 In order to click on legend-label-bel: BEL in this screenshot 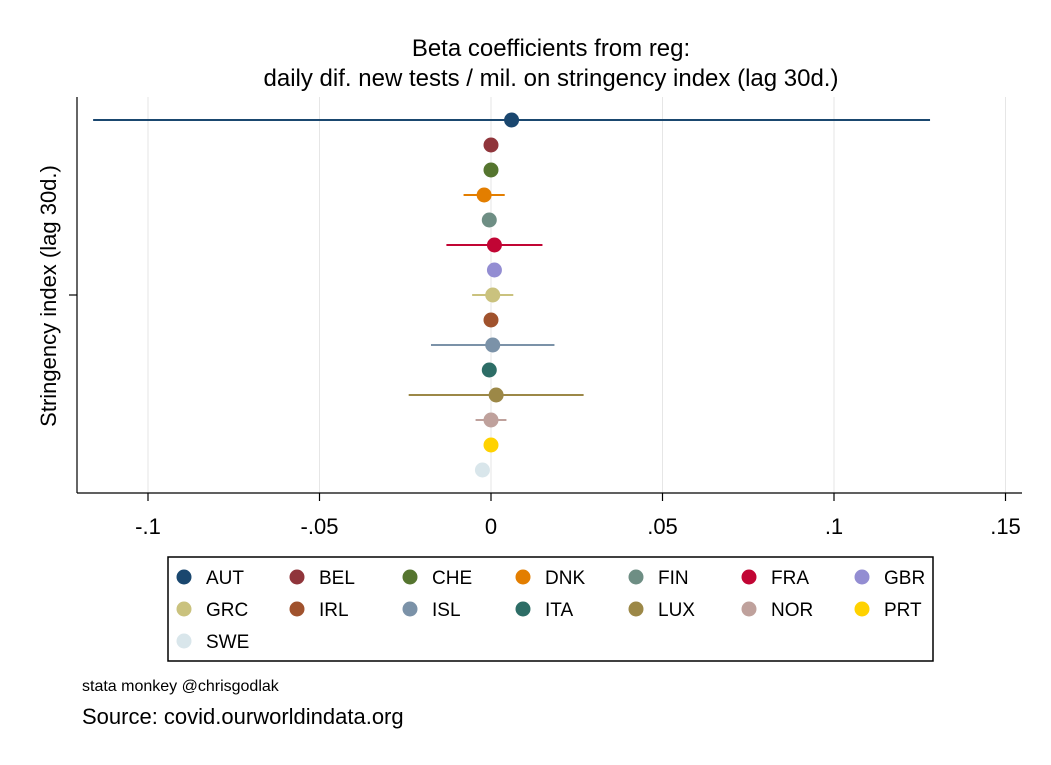, I will do `click(337, 578)`.